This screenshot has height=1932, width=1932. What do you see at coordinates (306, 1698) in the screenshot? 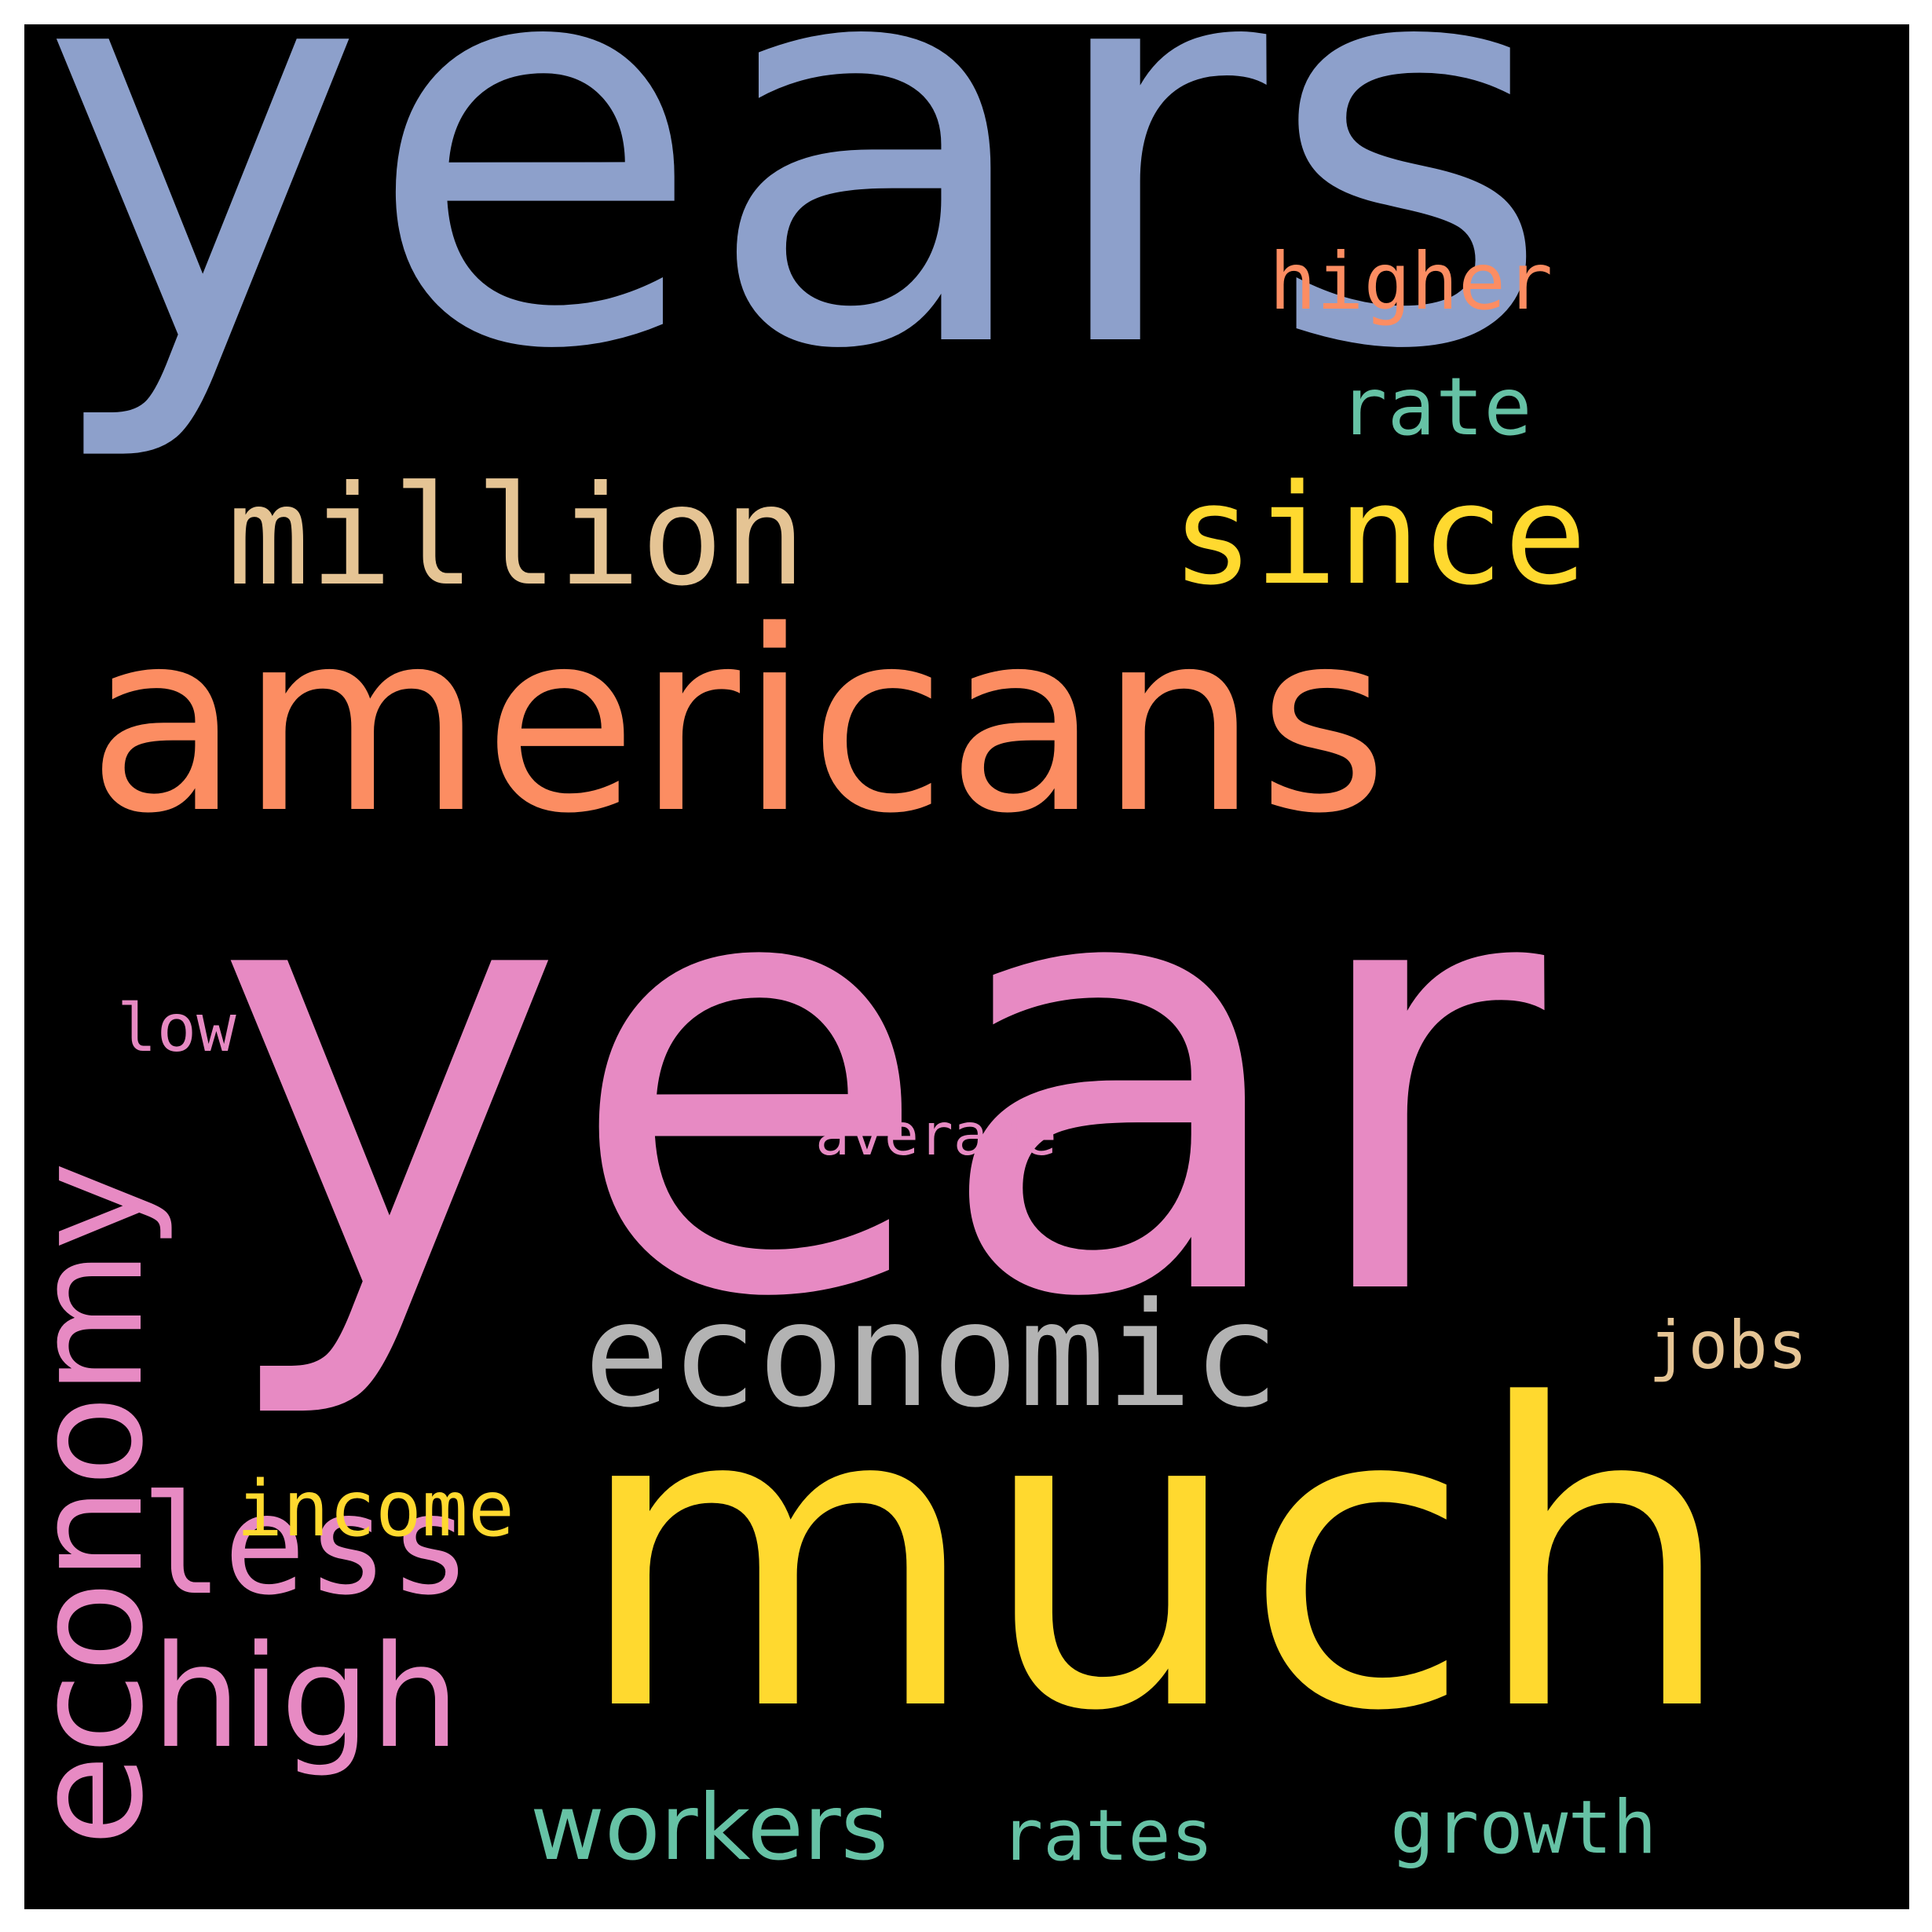
I see `word-high: high` at bounding box center [306, 1698].